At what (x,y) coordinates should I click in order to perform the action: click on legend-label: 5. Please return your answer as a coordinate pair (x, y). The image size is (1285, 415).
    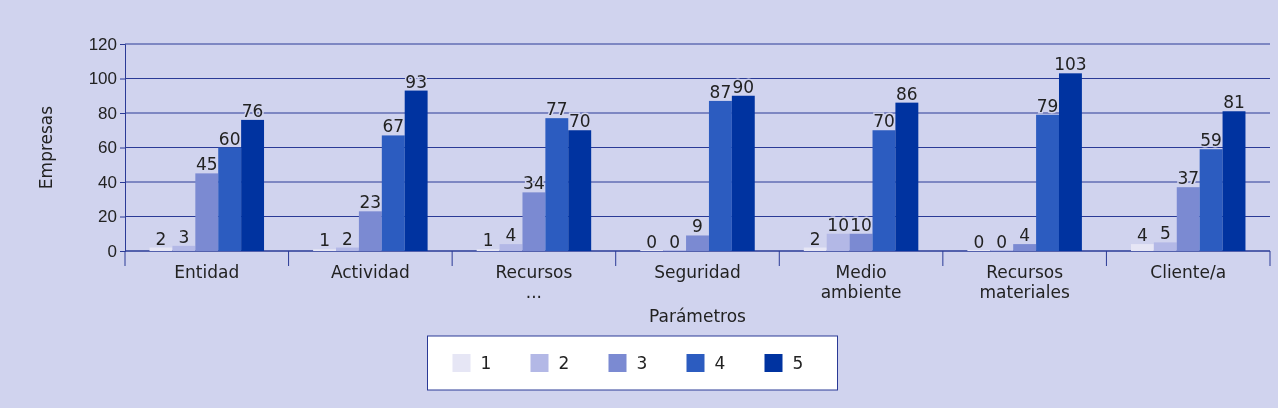
    Looking at the image, I should click on (798, 363).